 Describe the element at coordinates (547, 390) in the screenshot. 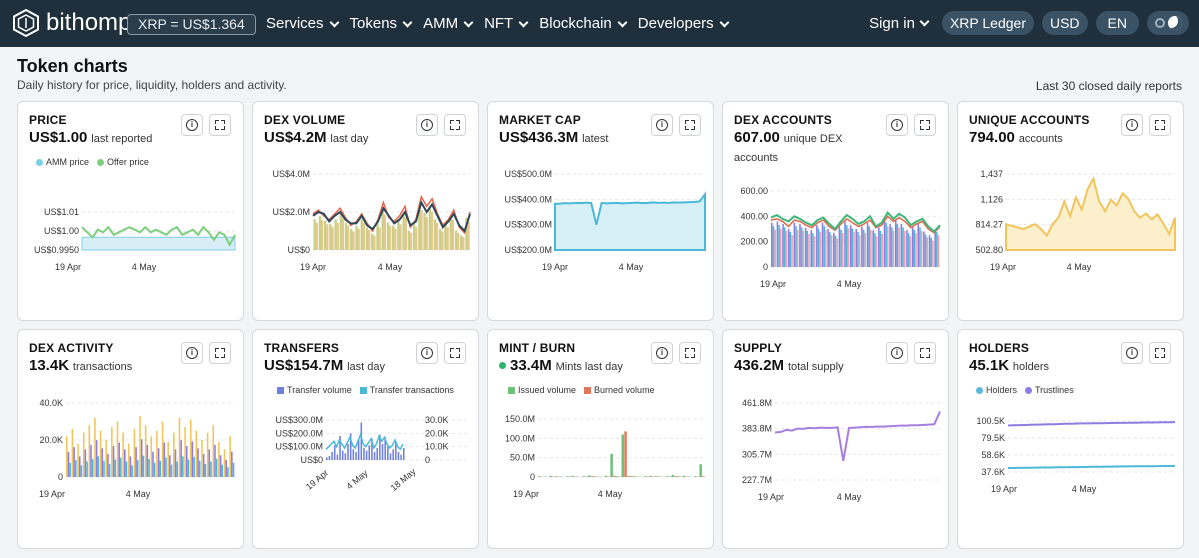

I see `legend-label: Issued volume` at that location.